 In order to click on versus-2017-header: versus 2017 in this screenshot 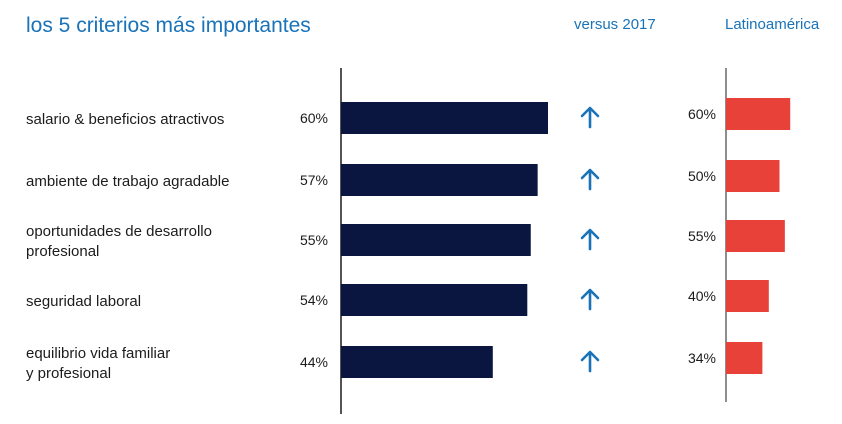, I will do `click(615, 24)`.